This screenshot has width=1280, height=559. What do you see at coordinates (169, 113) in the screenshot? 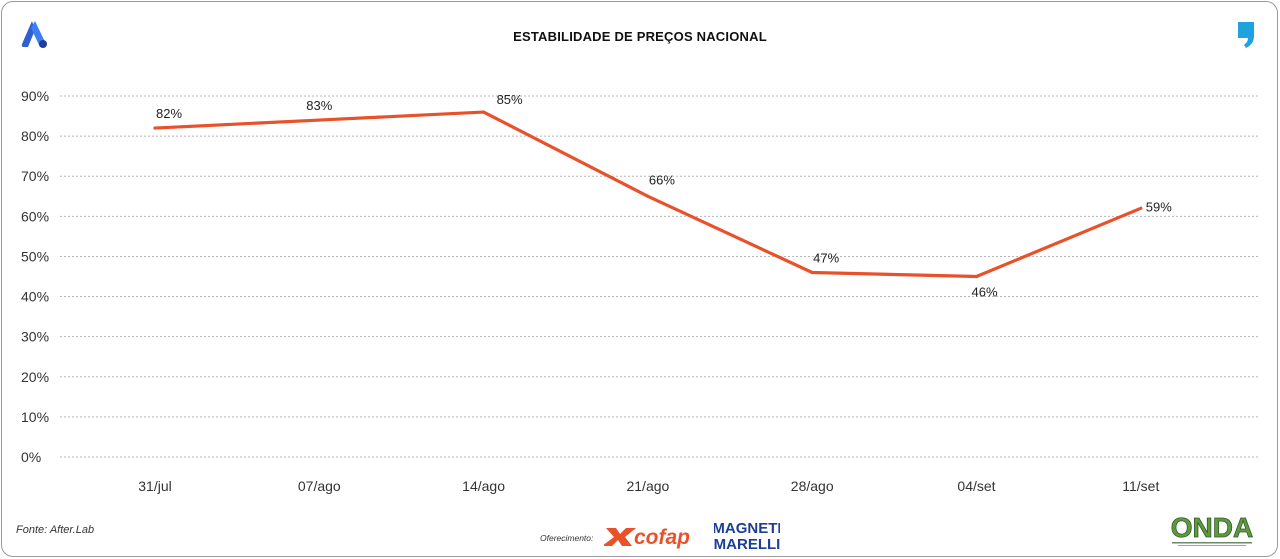
I see `data-label: 82%` at bounding box center [169, 113].